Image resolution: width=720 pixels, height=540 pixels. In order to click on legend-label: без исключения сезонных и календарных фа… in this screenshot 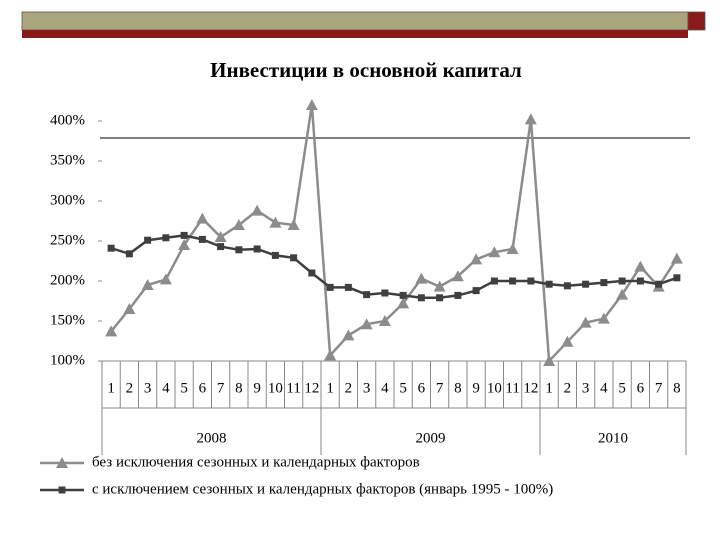, I will do `click(256, 462)`.